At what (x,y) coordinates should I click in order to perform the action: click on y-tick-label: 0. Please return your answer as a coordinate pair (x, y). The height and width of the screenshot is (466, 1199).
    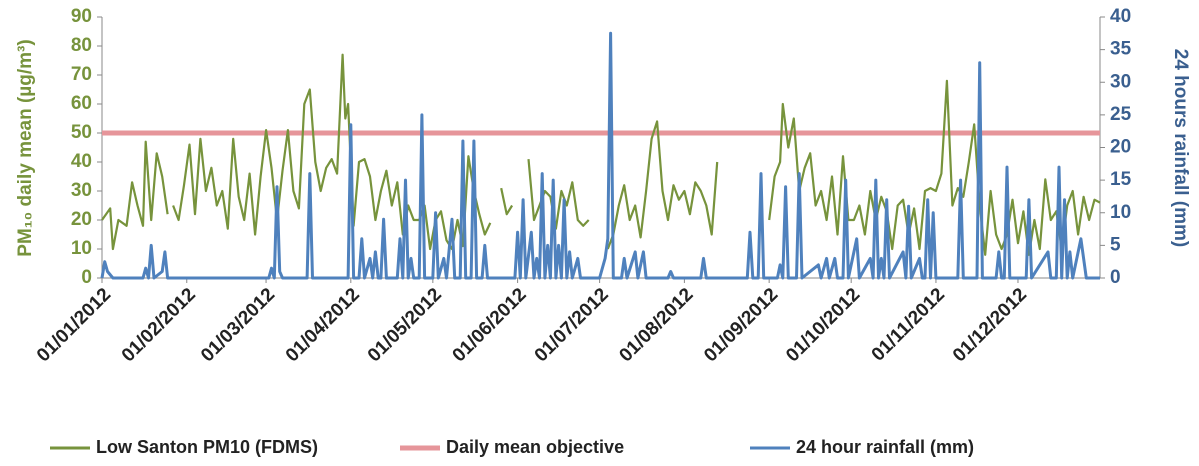
    Looking at the image, I should click on (86, 277).